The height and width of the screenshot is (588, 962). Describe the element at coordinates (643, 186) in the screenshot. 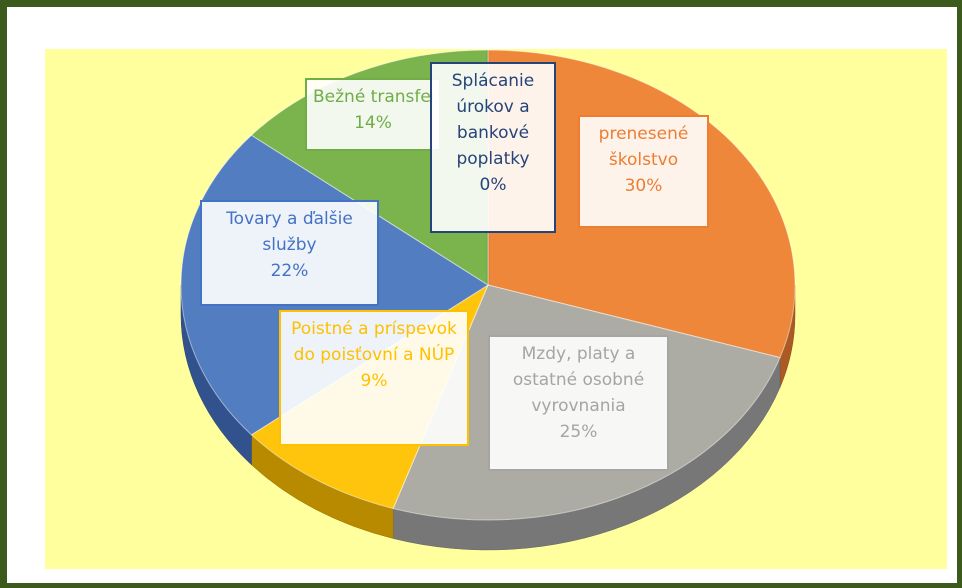

I see `label-value: 30%` at that location.